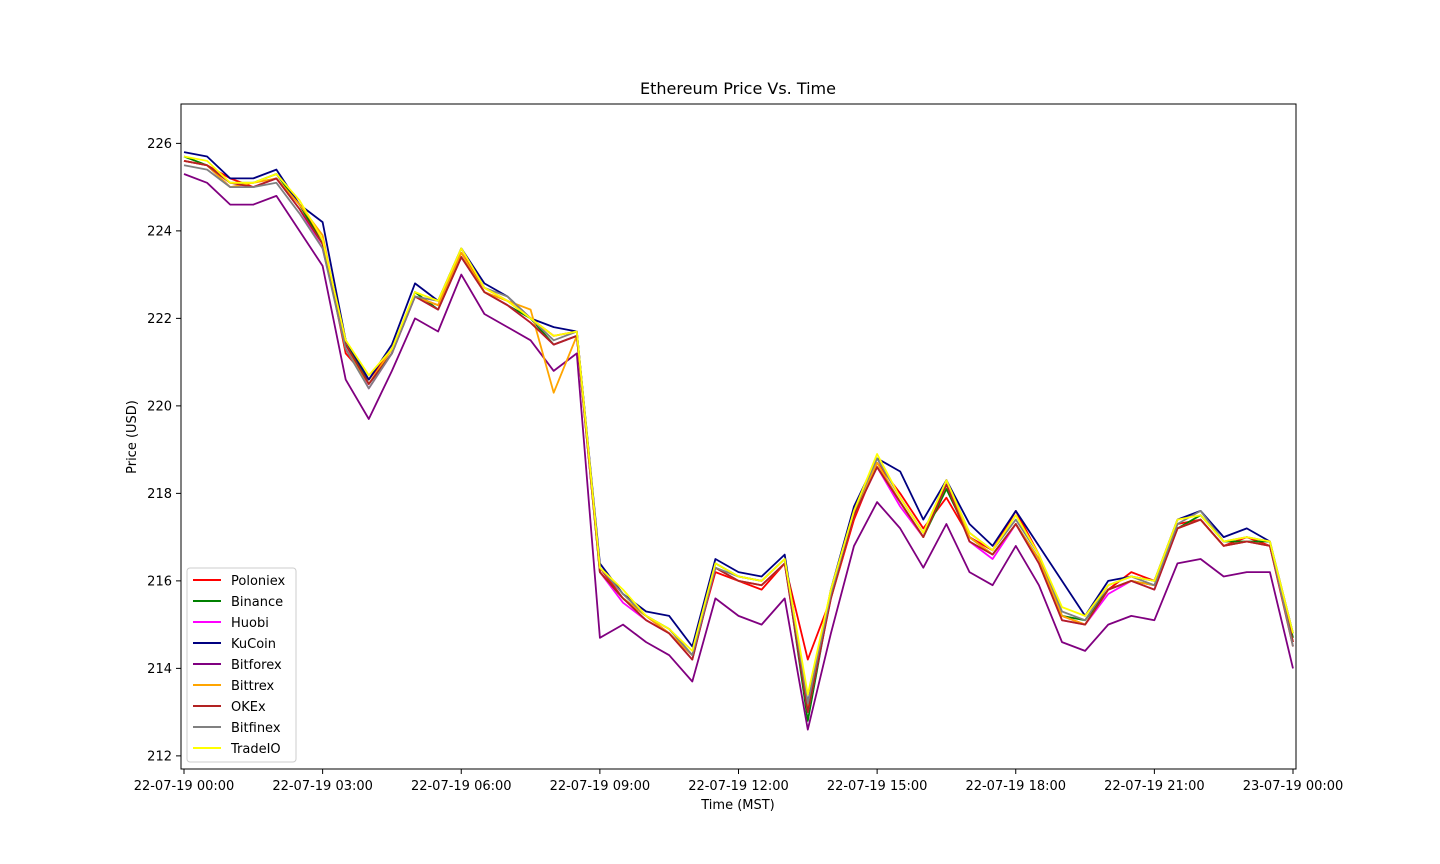  I want to click on x-tick-label: 22-07-19 06:00, so click(461, 786).